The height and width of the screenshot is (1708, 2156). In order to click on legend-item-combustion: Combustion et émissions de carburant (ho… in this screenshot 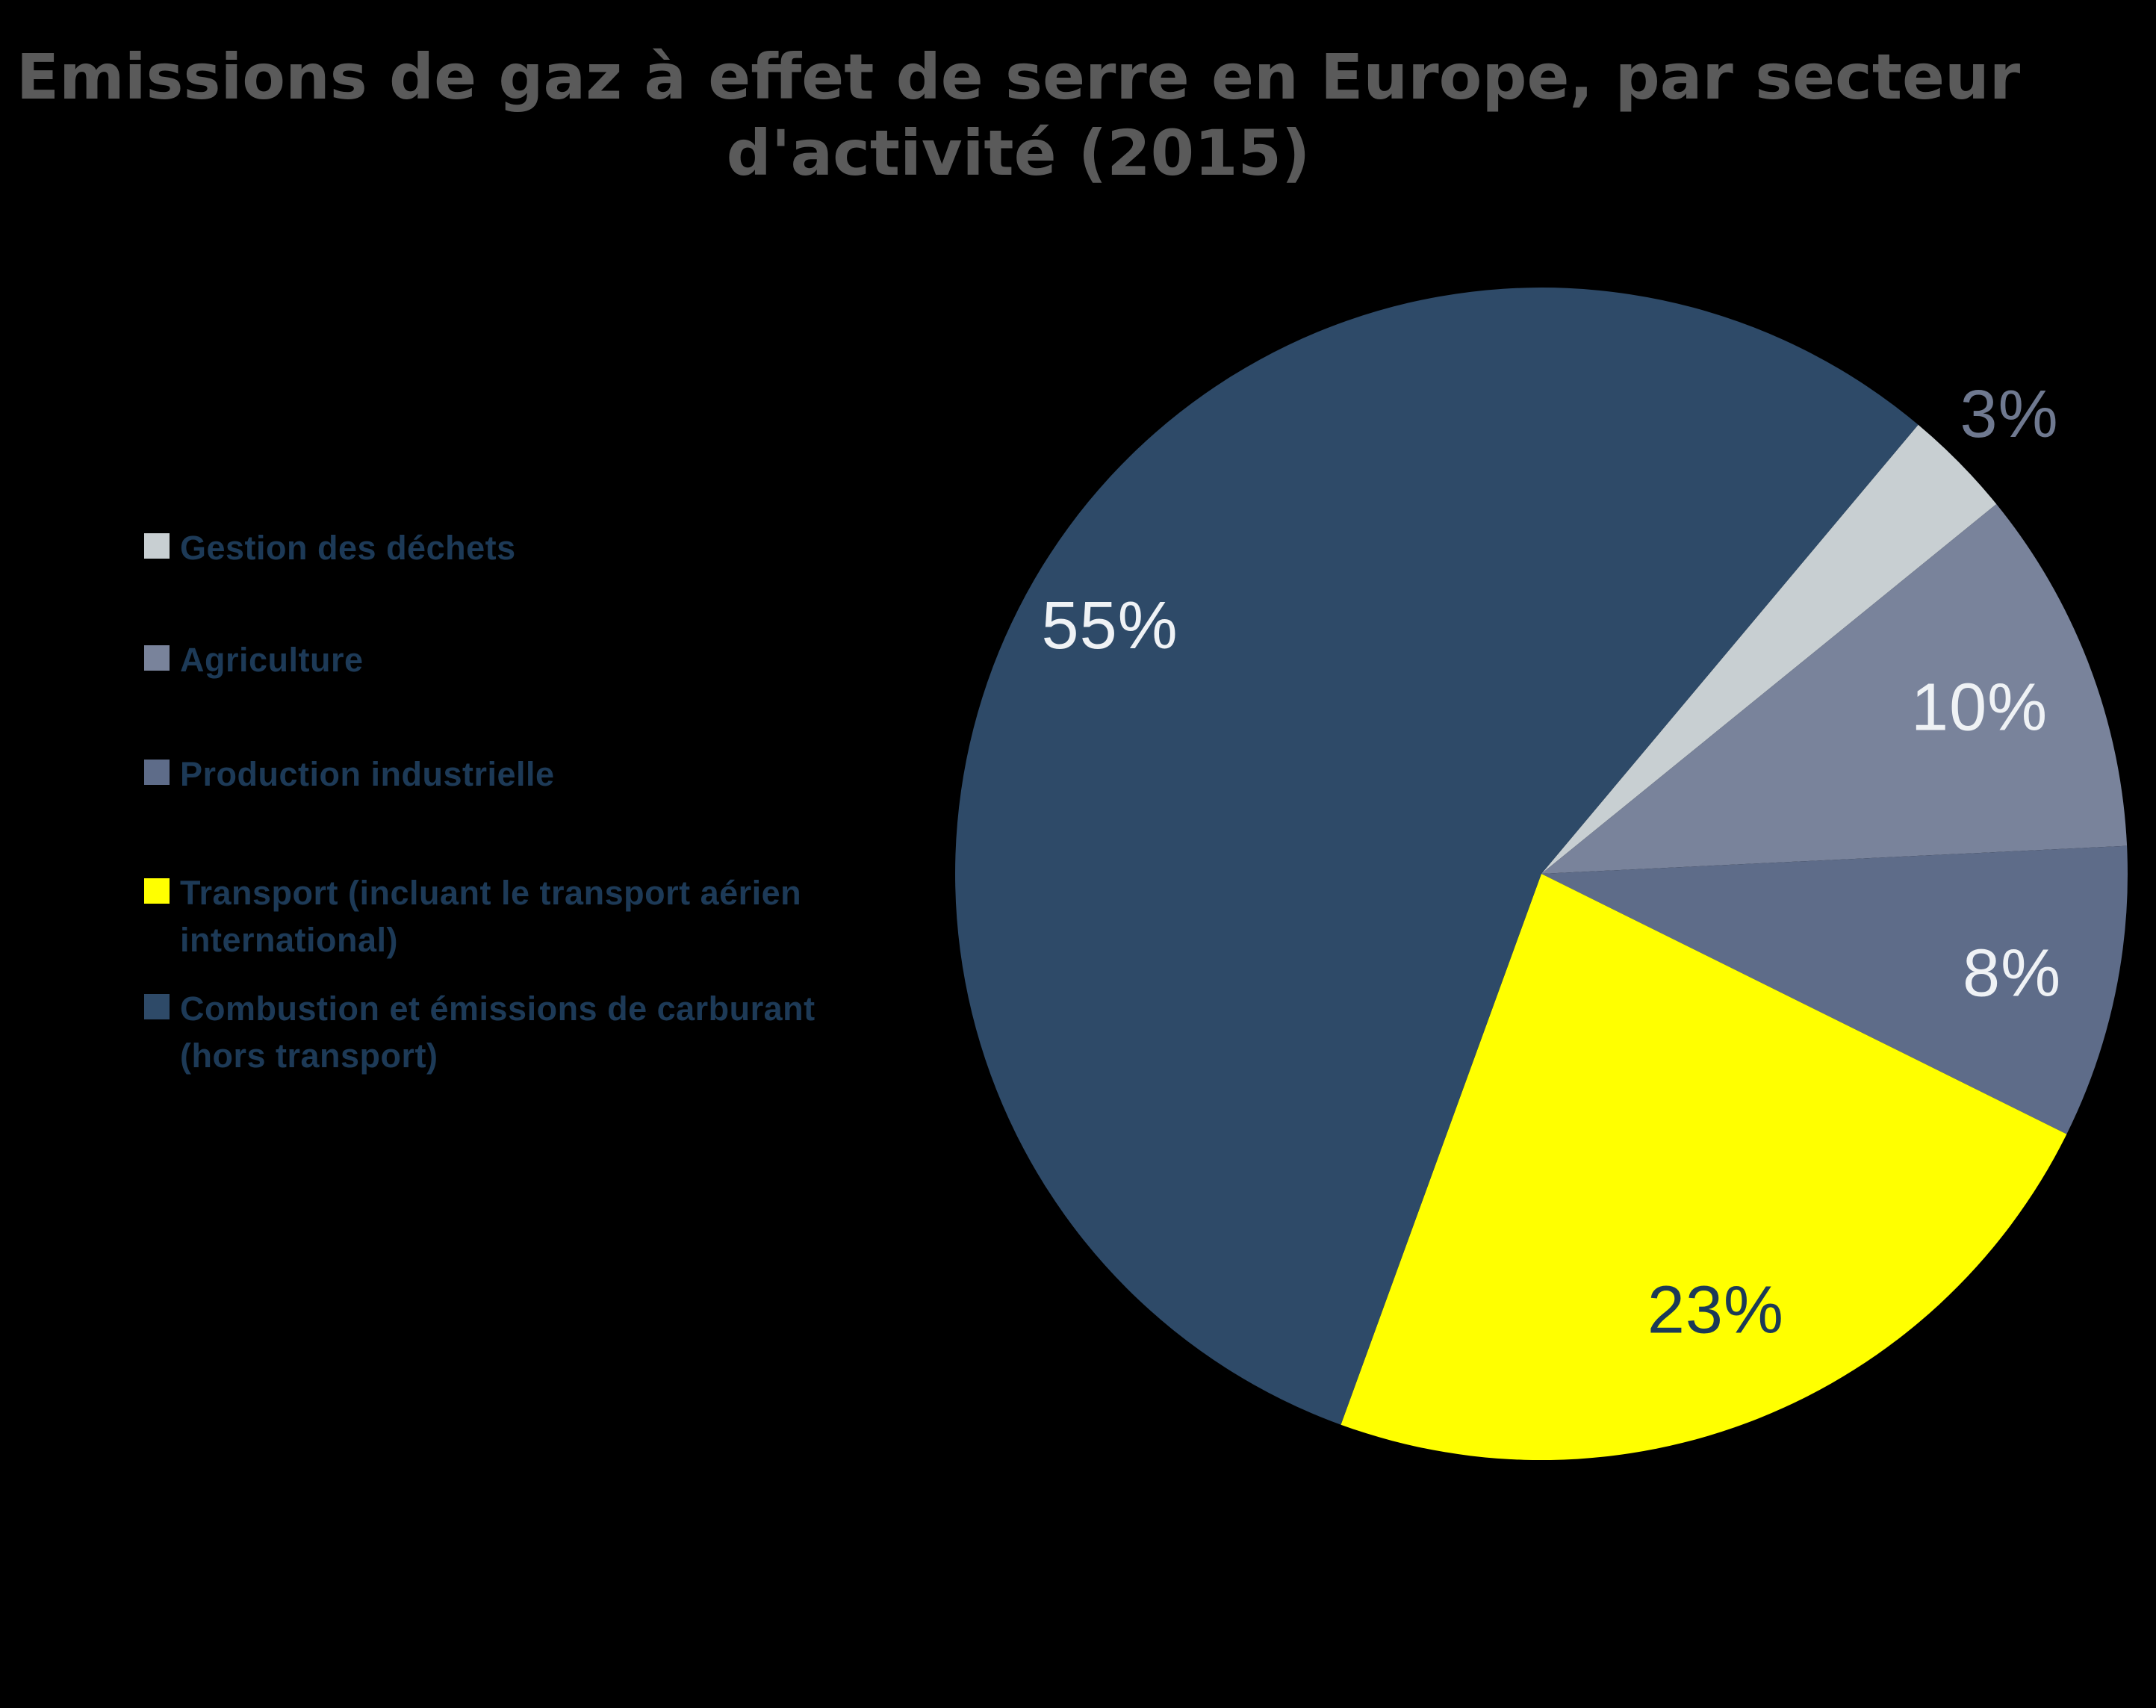, I will do `click(480, 1032)`.